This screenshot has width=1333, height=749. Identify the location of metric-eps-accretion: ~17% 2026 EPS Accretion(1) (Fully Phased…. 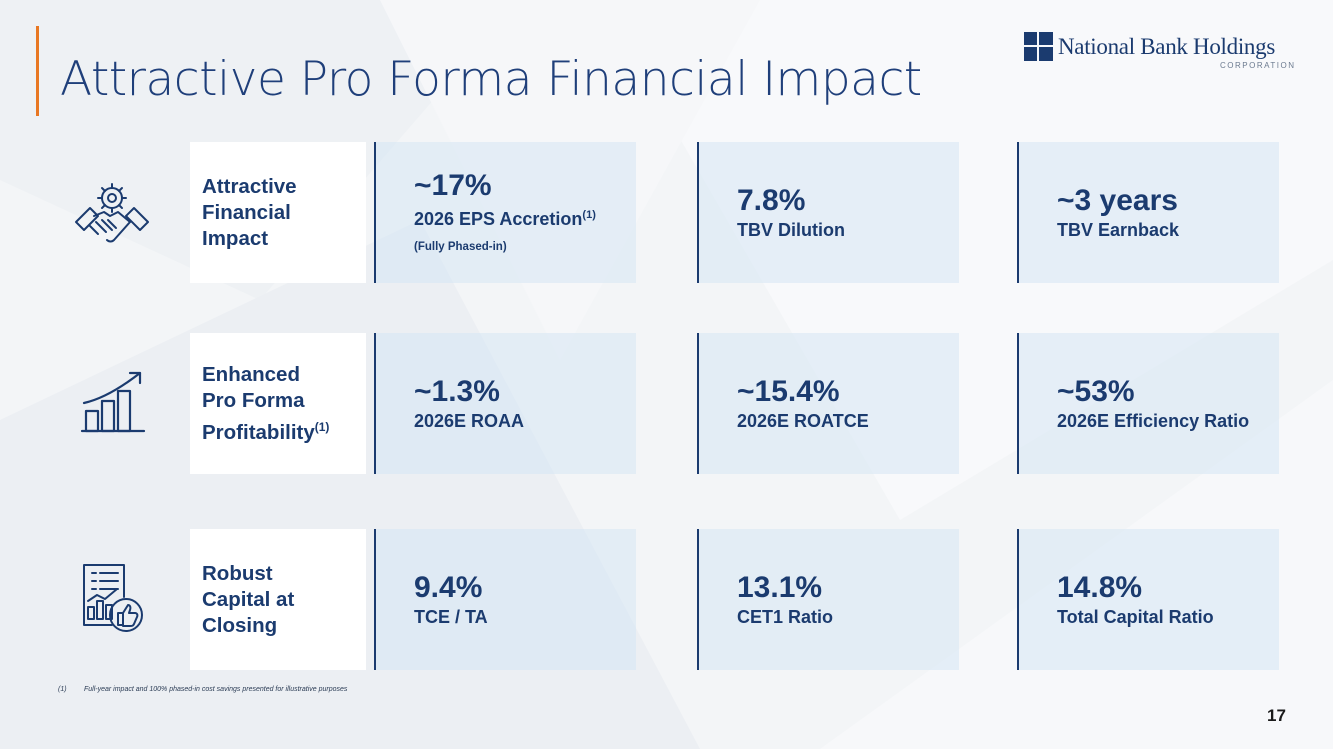
(505, 212).